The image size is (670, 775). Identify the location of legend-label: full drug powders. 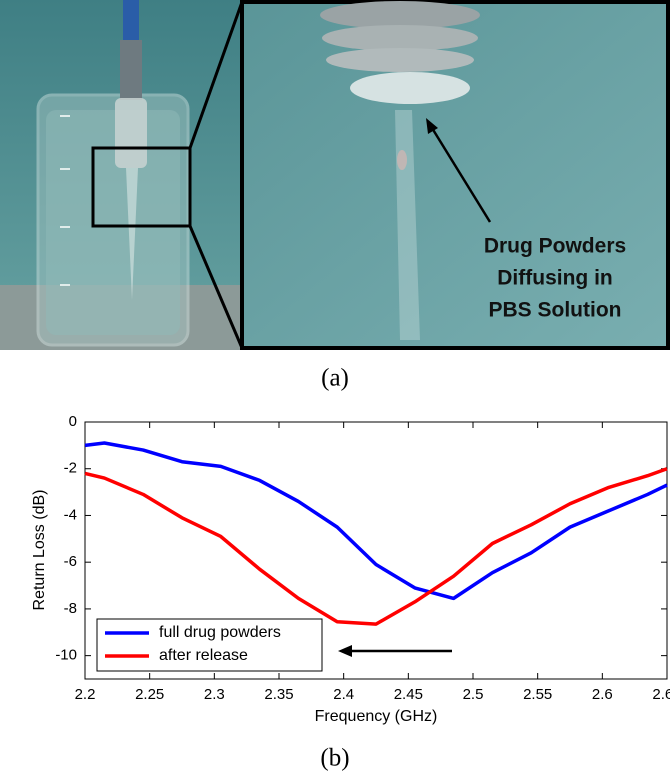
(220, 632).